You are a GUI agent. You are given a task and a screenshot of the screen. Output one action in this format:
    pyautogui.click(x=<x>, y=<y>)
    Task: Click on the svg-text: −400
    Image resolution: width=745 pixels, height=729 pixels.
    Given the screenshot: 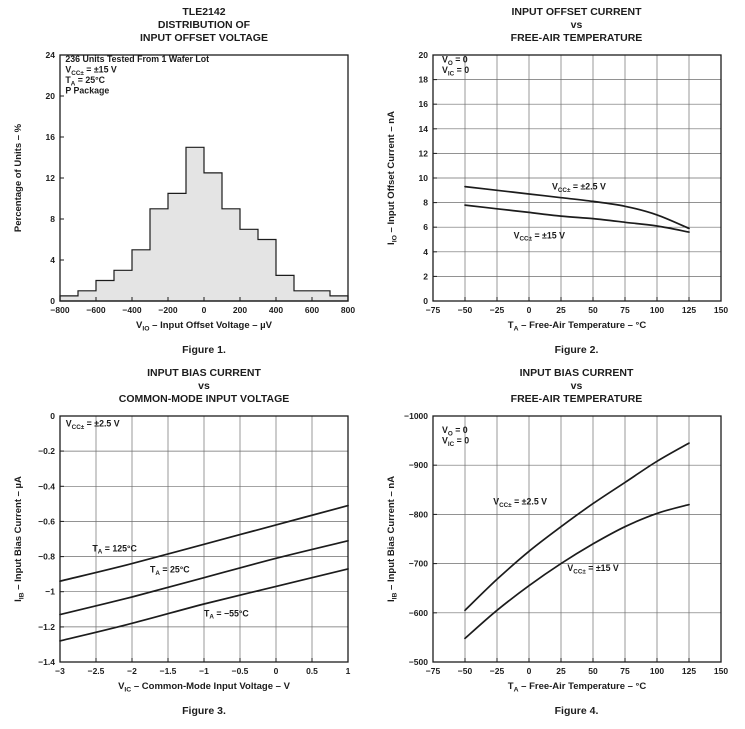 What is the action you would take?
    pyautogui.click(x=131, y=310)
    